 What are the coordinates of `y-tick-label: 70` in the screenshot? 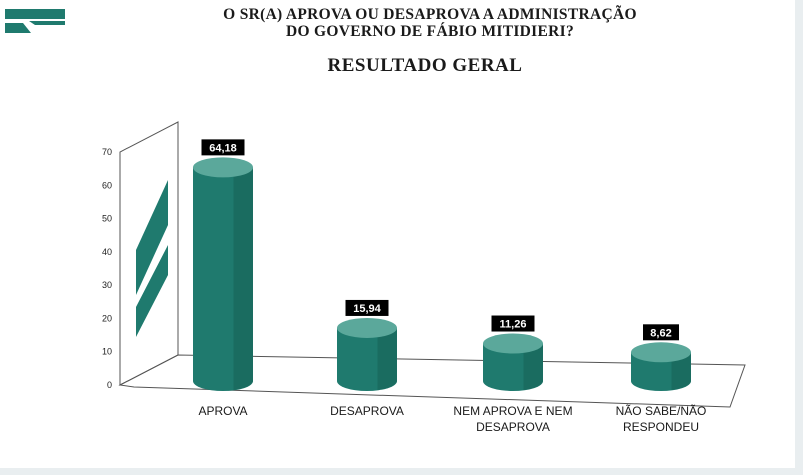 It's located at (107, 152).